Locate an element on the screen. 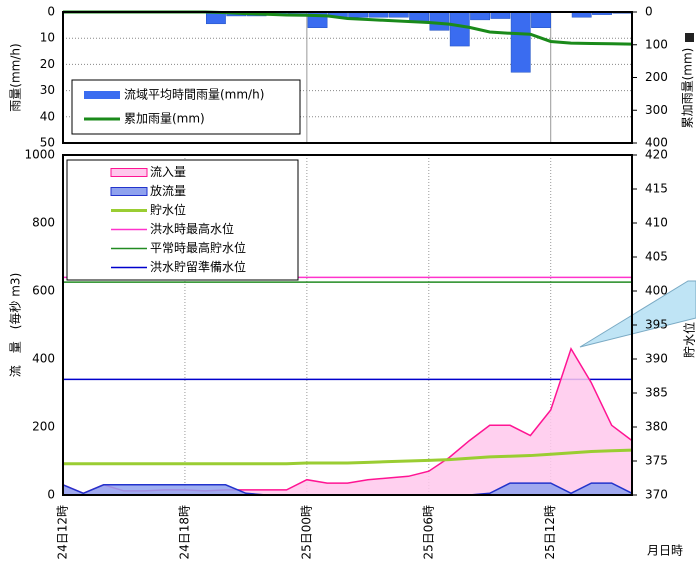  legend-label: 洪水時最高水位 is located at coordinates (192, 228).